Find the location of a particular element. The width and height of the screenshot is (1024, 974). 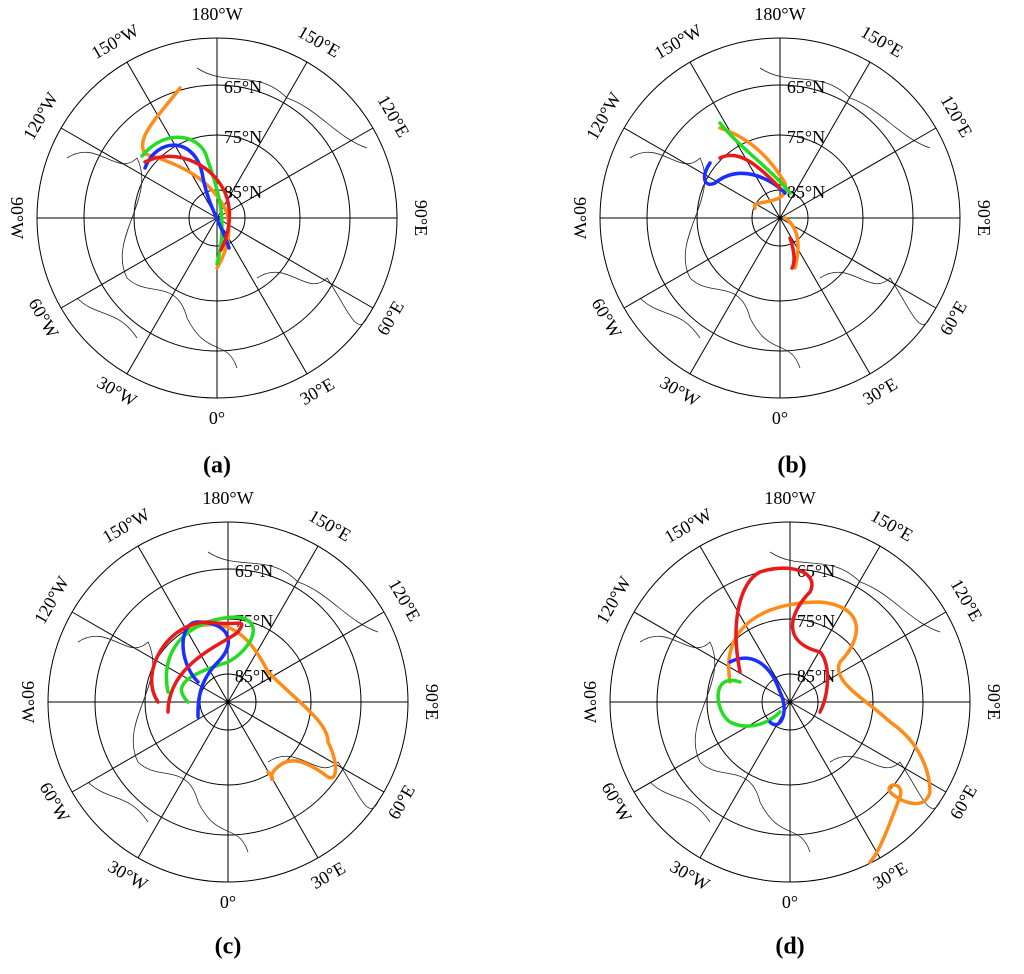

panel-label: (b) is located at coordinates (791, 466).